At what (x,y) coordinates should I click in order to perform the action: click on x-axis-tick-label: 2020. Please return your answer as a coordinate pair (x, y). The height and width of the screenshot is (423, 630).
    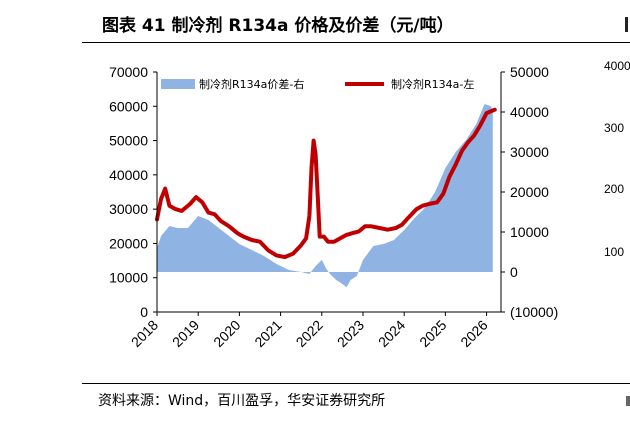
    Looking at the image, I should click on (226, 333).